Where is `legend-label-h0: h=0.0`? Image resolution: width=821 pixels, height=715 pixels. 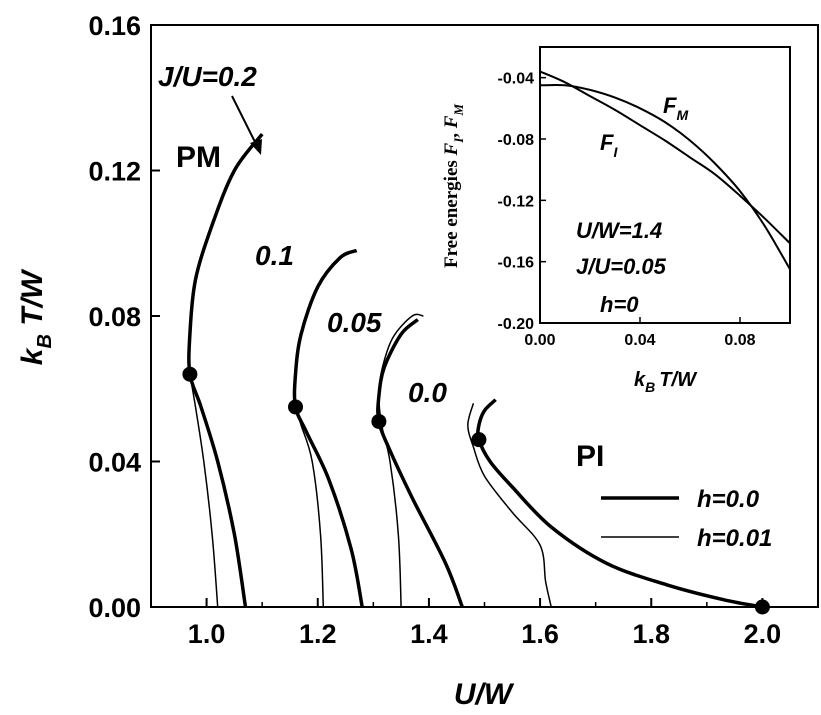 legend-label-h0: h=0.0 is located at coordinates (728, 499).